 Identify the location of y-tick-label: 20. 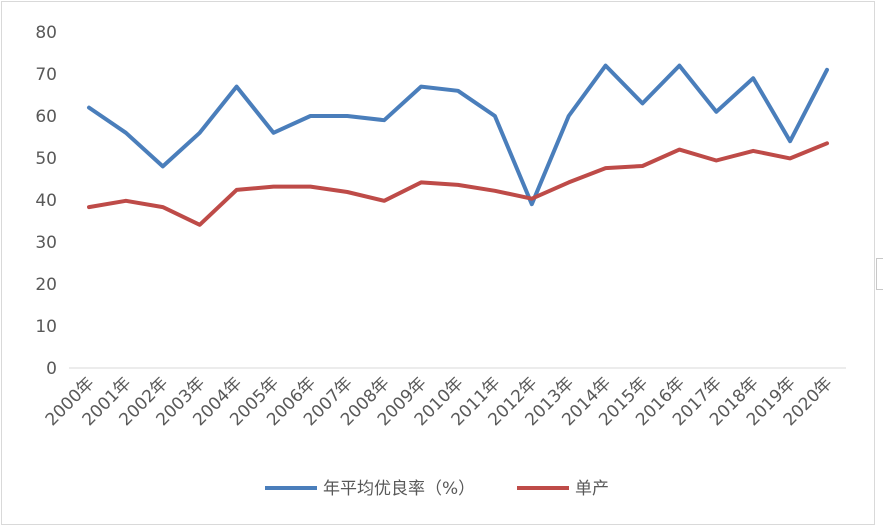
(46, 285).